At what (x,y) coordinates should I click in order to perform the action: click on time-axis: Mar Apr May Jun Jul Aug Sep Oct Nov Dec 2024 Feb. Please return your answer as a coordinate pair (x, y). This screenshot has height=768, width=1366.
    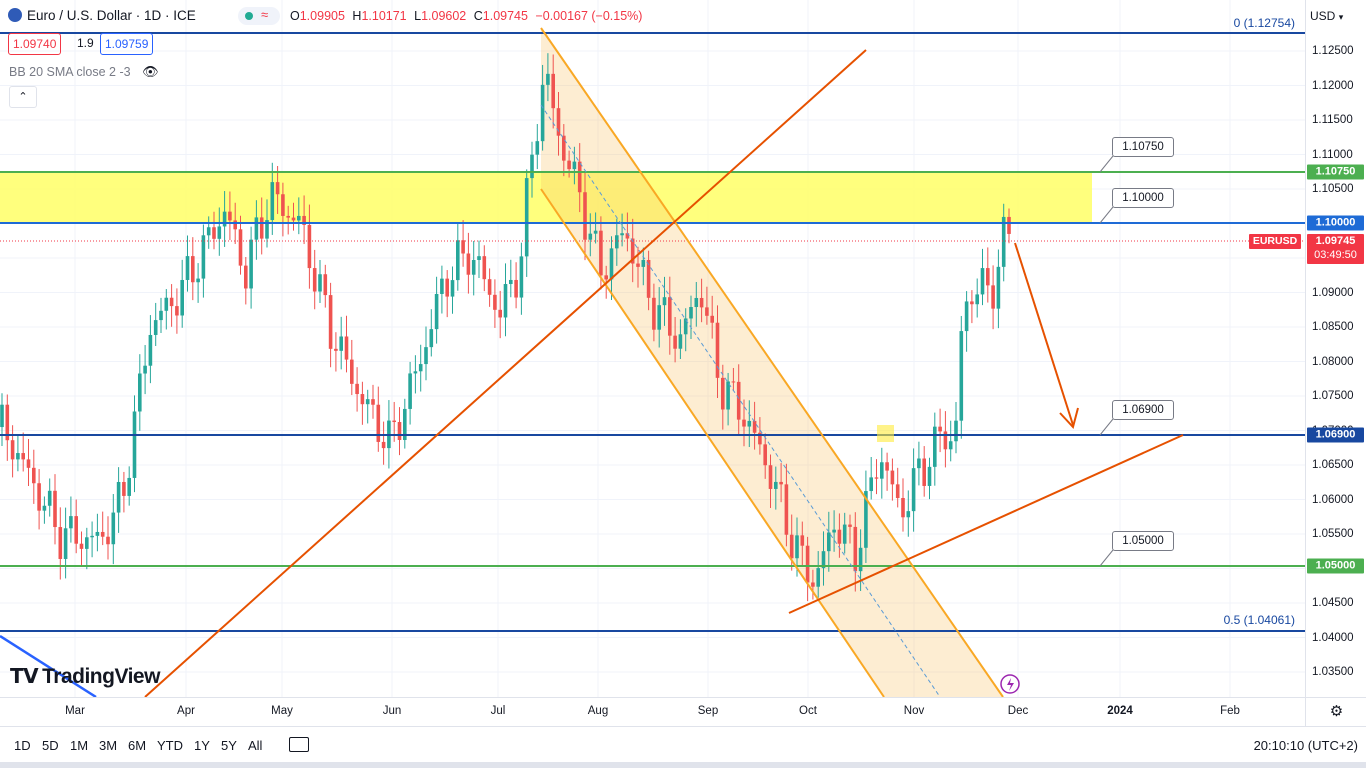
    Looking at the image, I should click on (652, 711).